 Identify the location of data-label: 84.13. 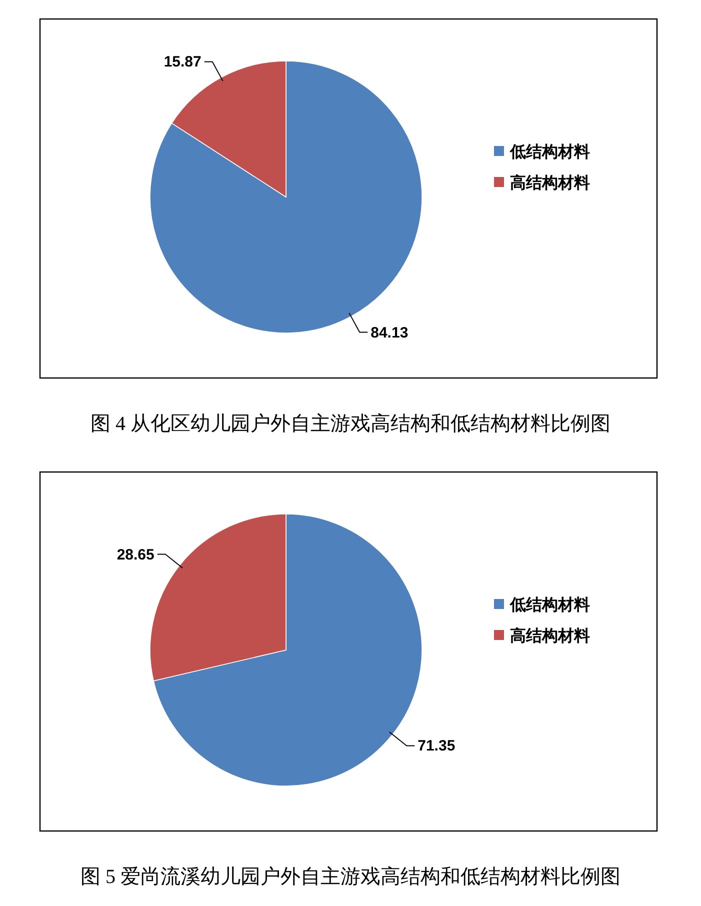
(389, 333).